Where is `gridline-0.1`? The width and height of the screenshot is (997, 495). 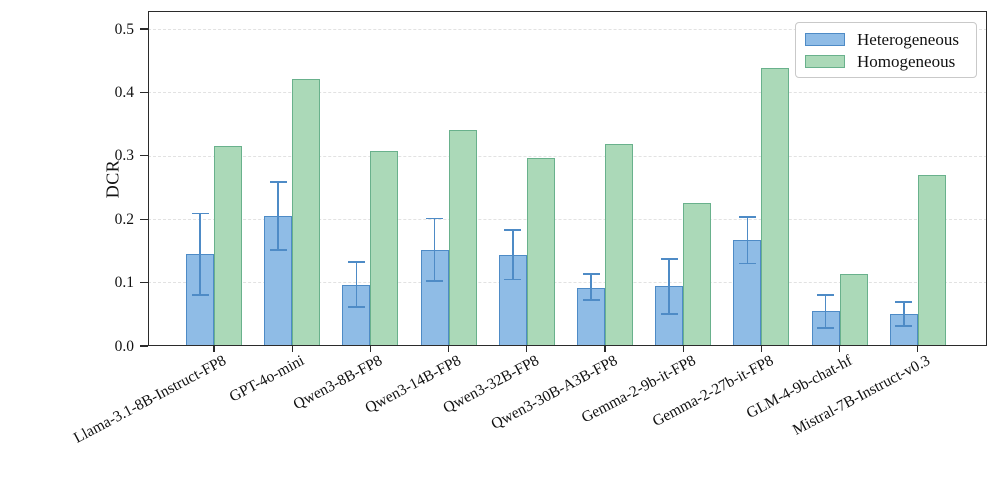
gridline-0.1 is located at coordinates (567, 283).